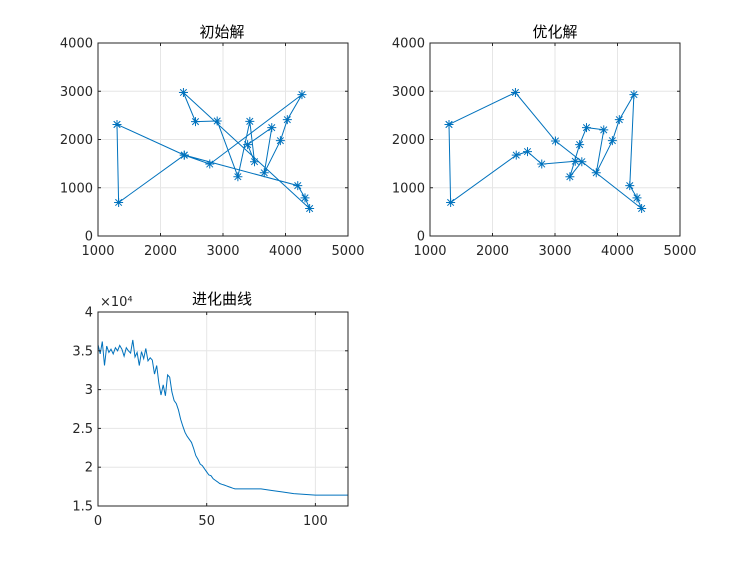  Describe the element at coordinates (116, 302) in the screenshot. I see `y-exponent-label: ×10⁴` at that location.